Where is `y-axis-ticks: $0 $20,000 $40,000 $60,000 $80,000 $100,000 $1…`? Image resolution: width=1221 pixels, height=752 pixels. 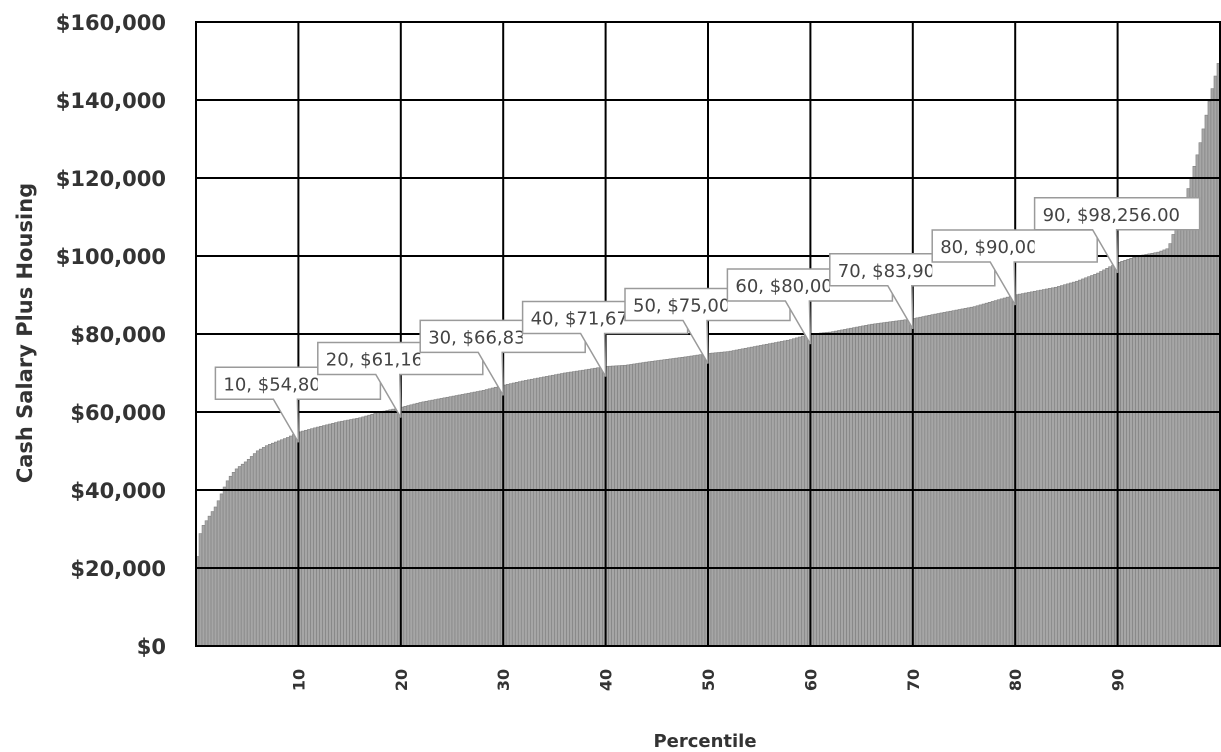 y-axis-ticks: $0 $20,000 $40,000 $60,000 $80,000 $100,000 $1… is located at coordinates (111, 335).